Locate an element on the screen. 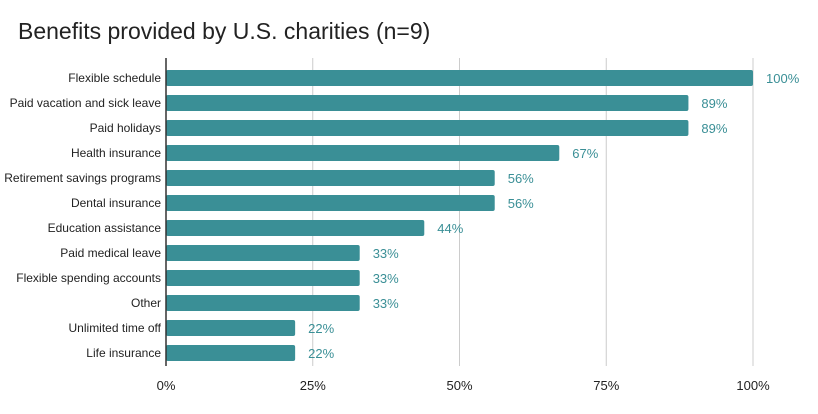 The width and height of the screenshot is (818, 414). value-label: 100% is located at coordinates (783, 78).